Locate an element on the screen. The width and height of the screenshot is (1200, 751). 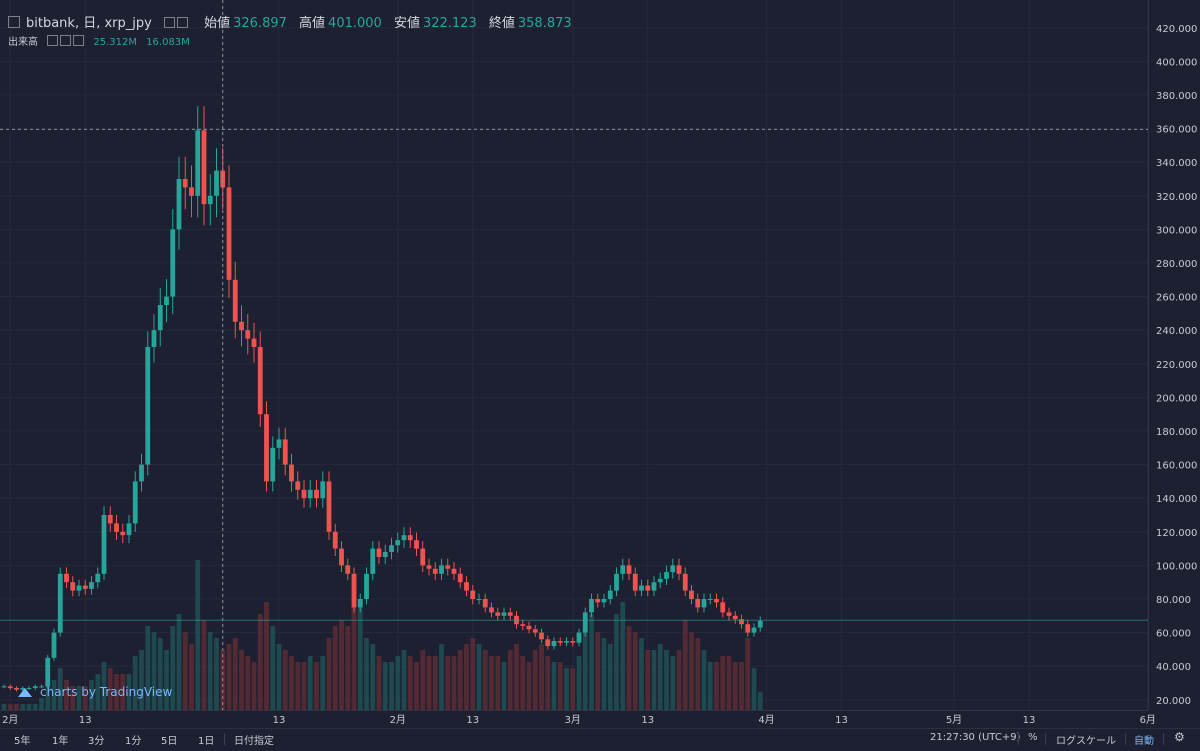
tradingview-brand: charts by TradingView is located at coordinates (94, 692).